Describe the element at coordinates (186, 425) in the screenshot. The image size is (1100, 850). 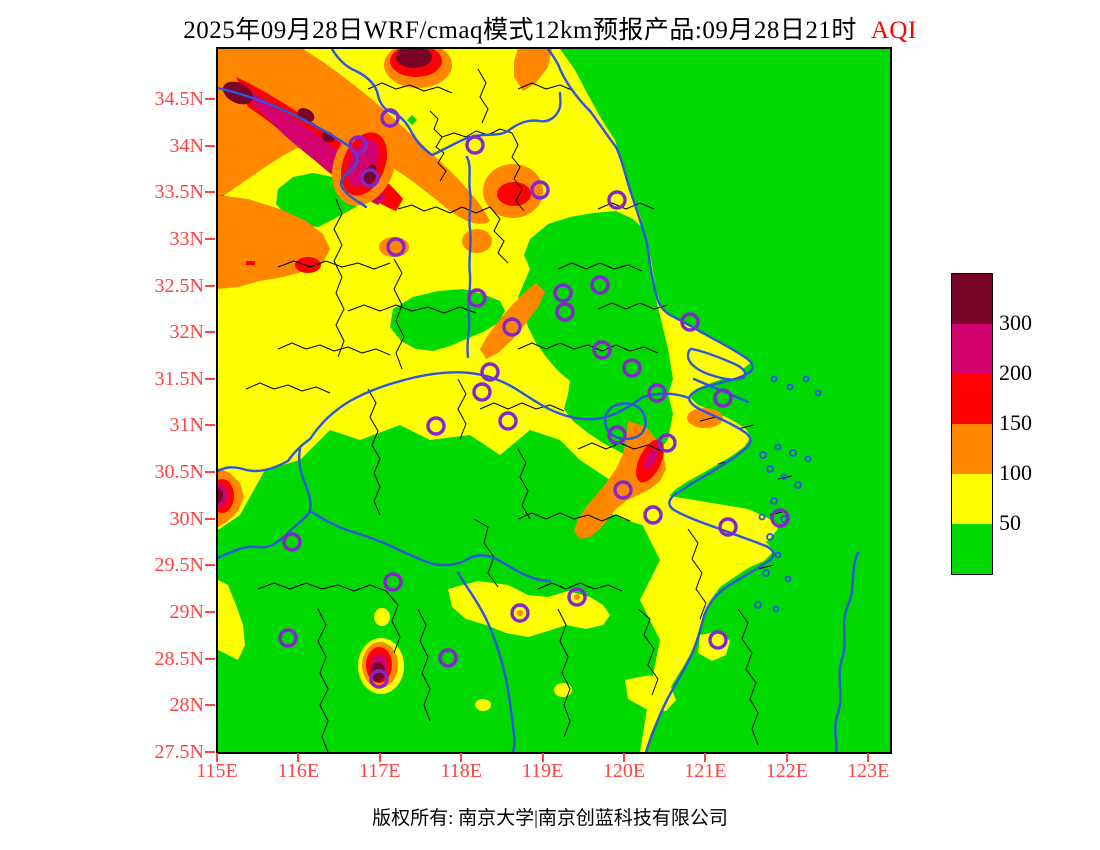
I see `y-axis-label: 31N` at that location.